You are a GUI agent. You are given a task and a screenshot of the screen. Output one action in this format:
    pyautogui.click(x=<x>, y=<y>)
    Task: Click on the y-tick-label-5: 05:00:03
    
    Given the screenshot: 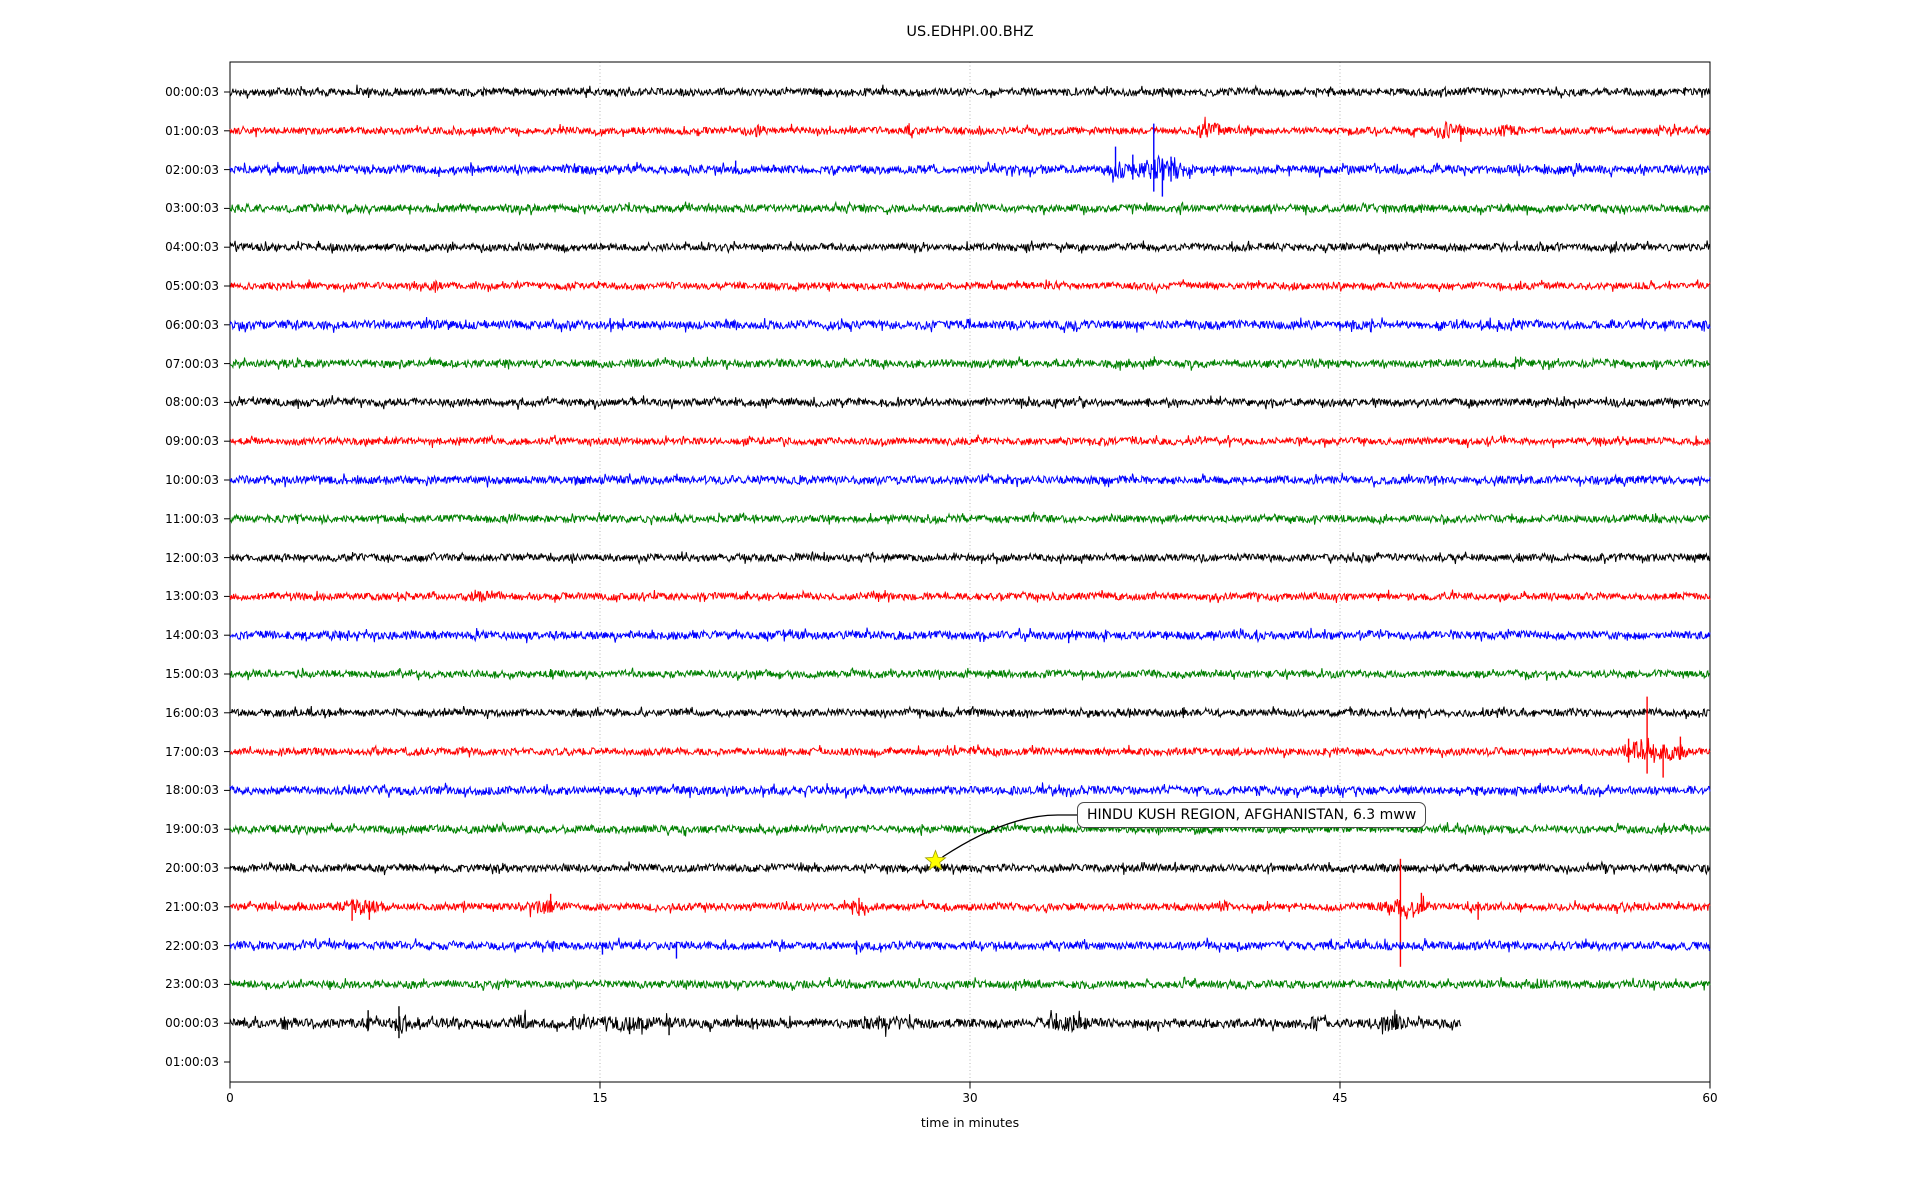 What is the action you would take?
    pyautogui.click(x=192, y=286)
    